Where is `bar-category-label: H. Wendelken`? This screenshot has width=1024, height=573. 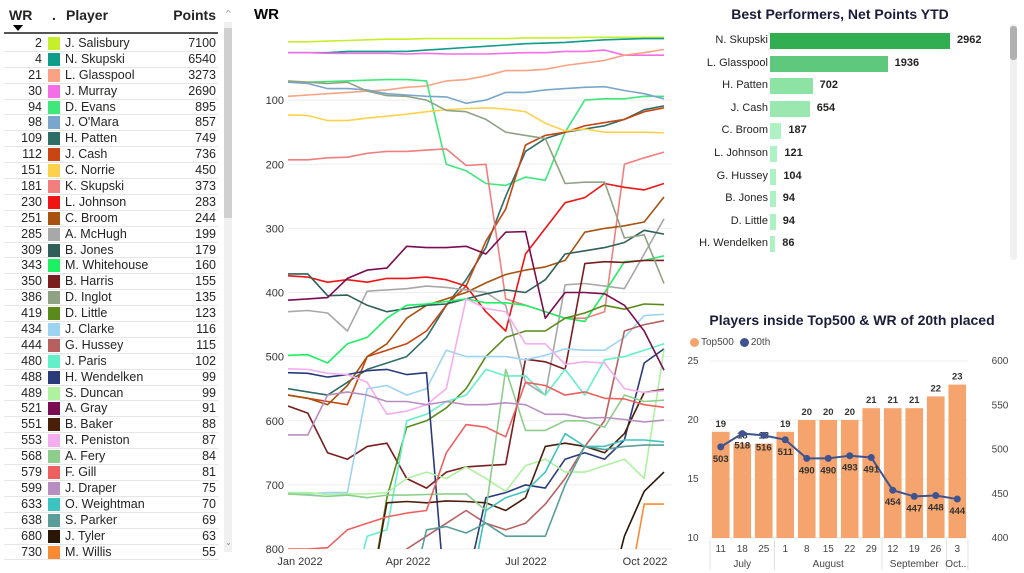
bar-category-label: H. Wendelken is located at coordinates (733, 243).